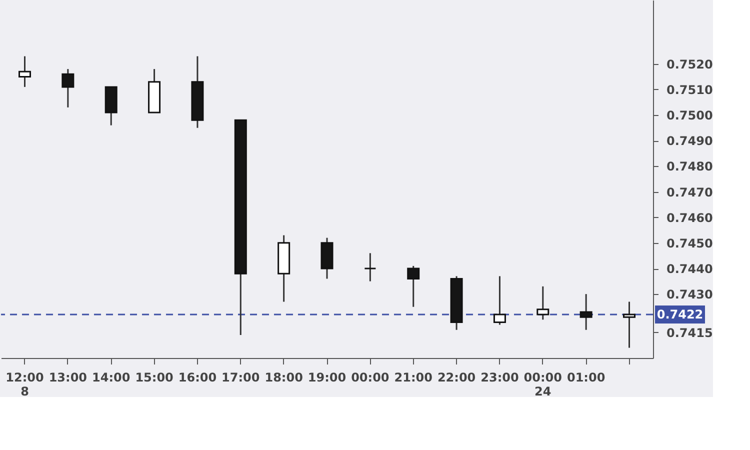 The image size is (750, 450). I want to click on x-tick-label: 23:00, so click(499, 377).